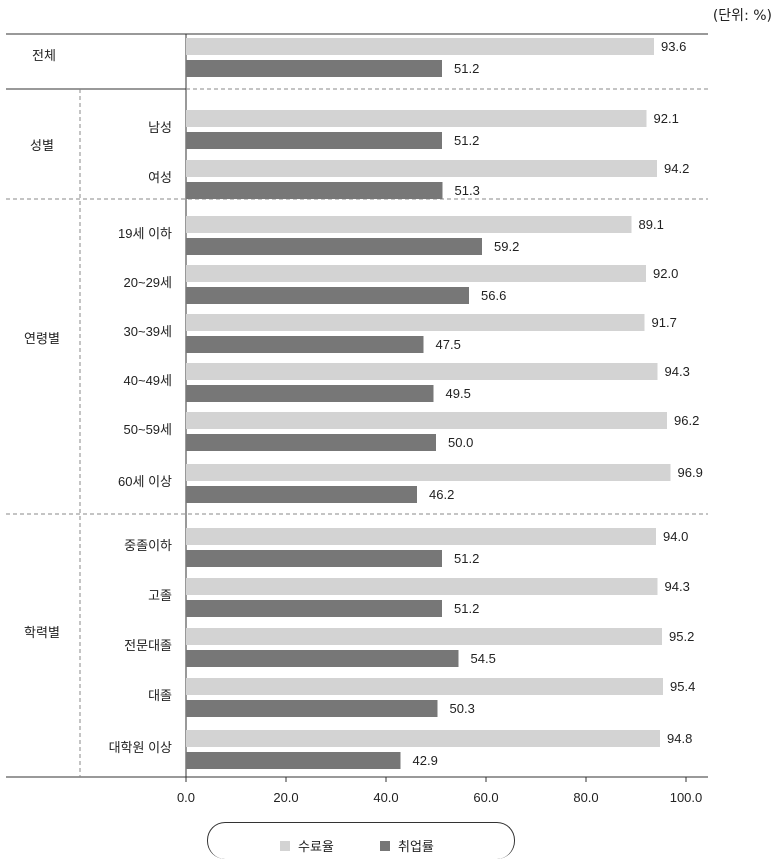 The width and height of the screenshot is (776, 859). I want to click on value-label-completion: 92.1, so click(666, 118).